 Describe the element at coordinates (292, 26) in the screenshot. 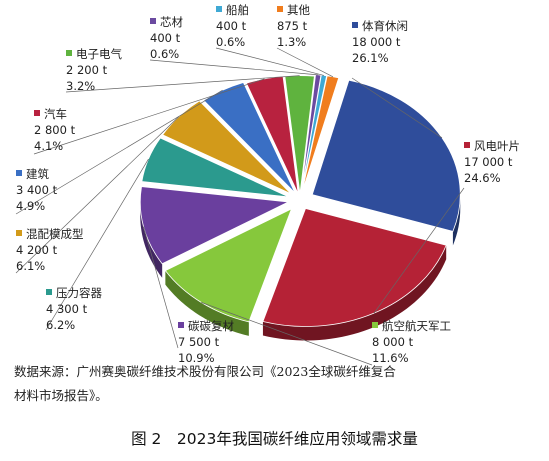

I see `slice-value: 875 t` at that location.